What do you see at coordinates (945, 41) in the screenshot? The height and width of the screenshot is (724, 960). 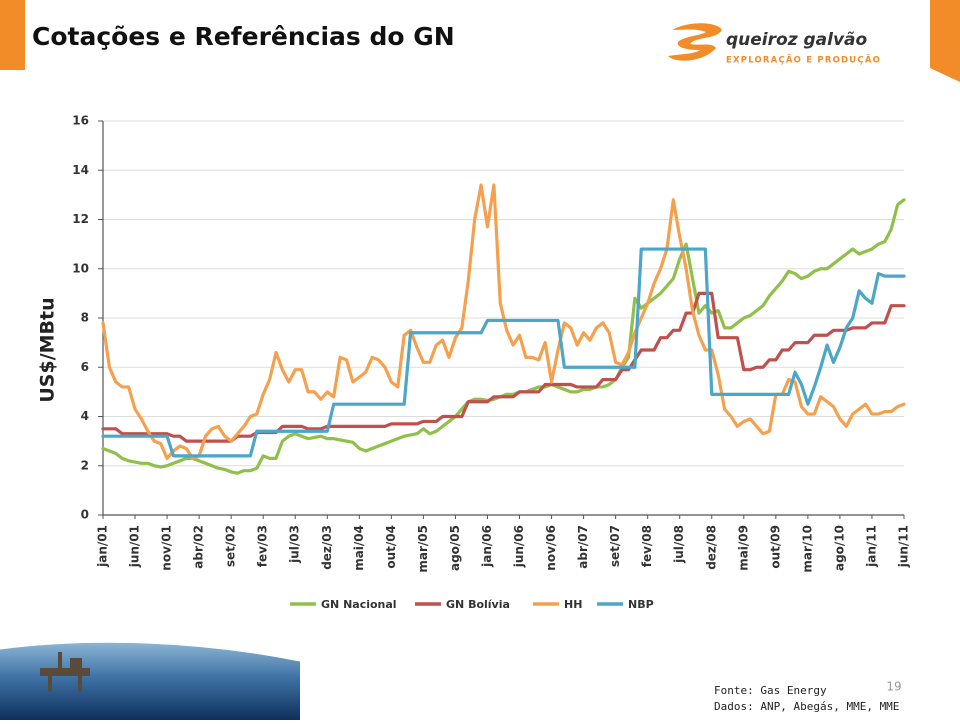 I see `corner-accent` at bounding box center [945, 41].